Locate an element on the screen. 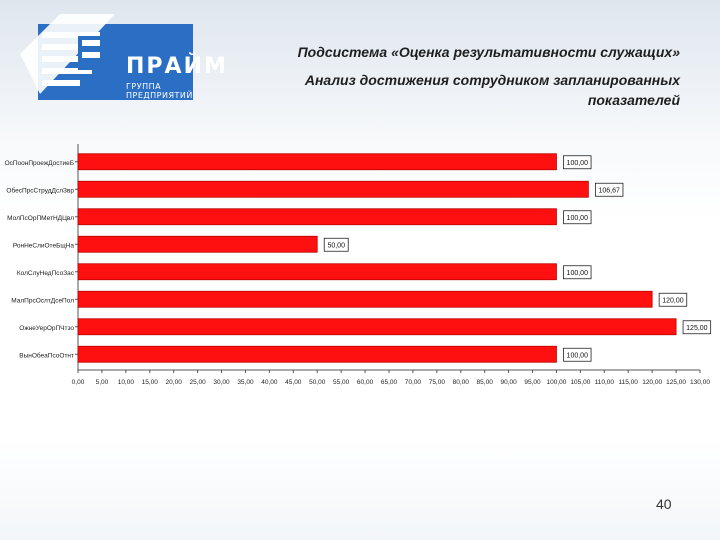 The height and width of the screenshot is (540, 720). category-label: КолСлуНедПсоЗас is located at coordinates (46, 273).